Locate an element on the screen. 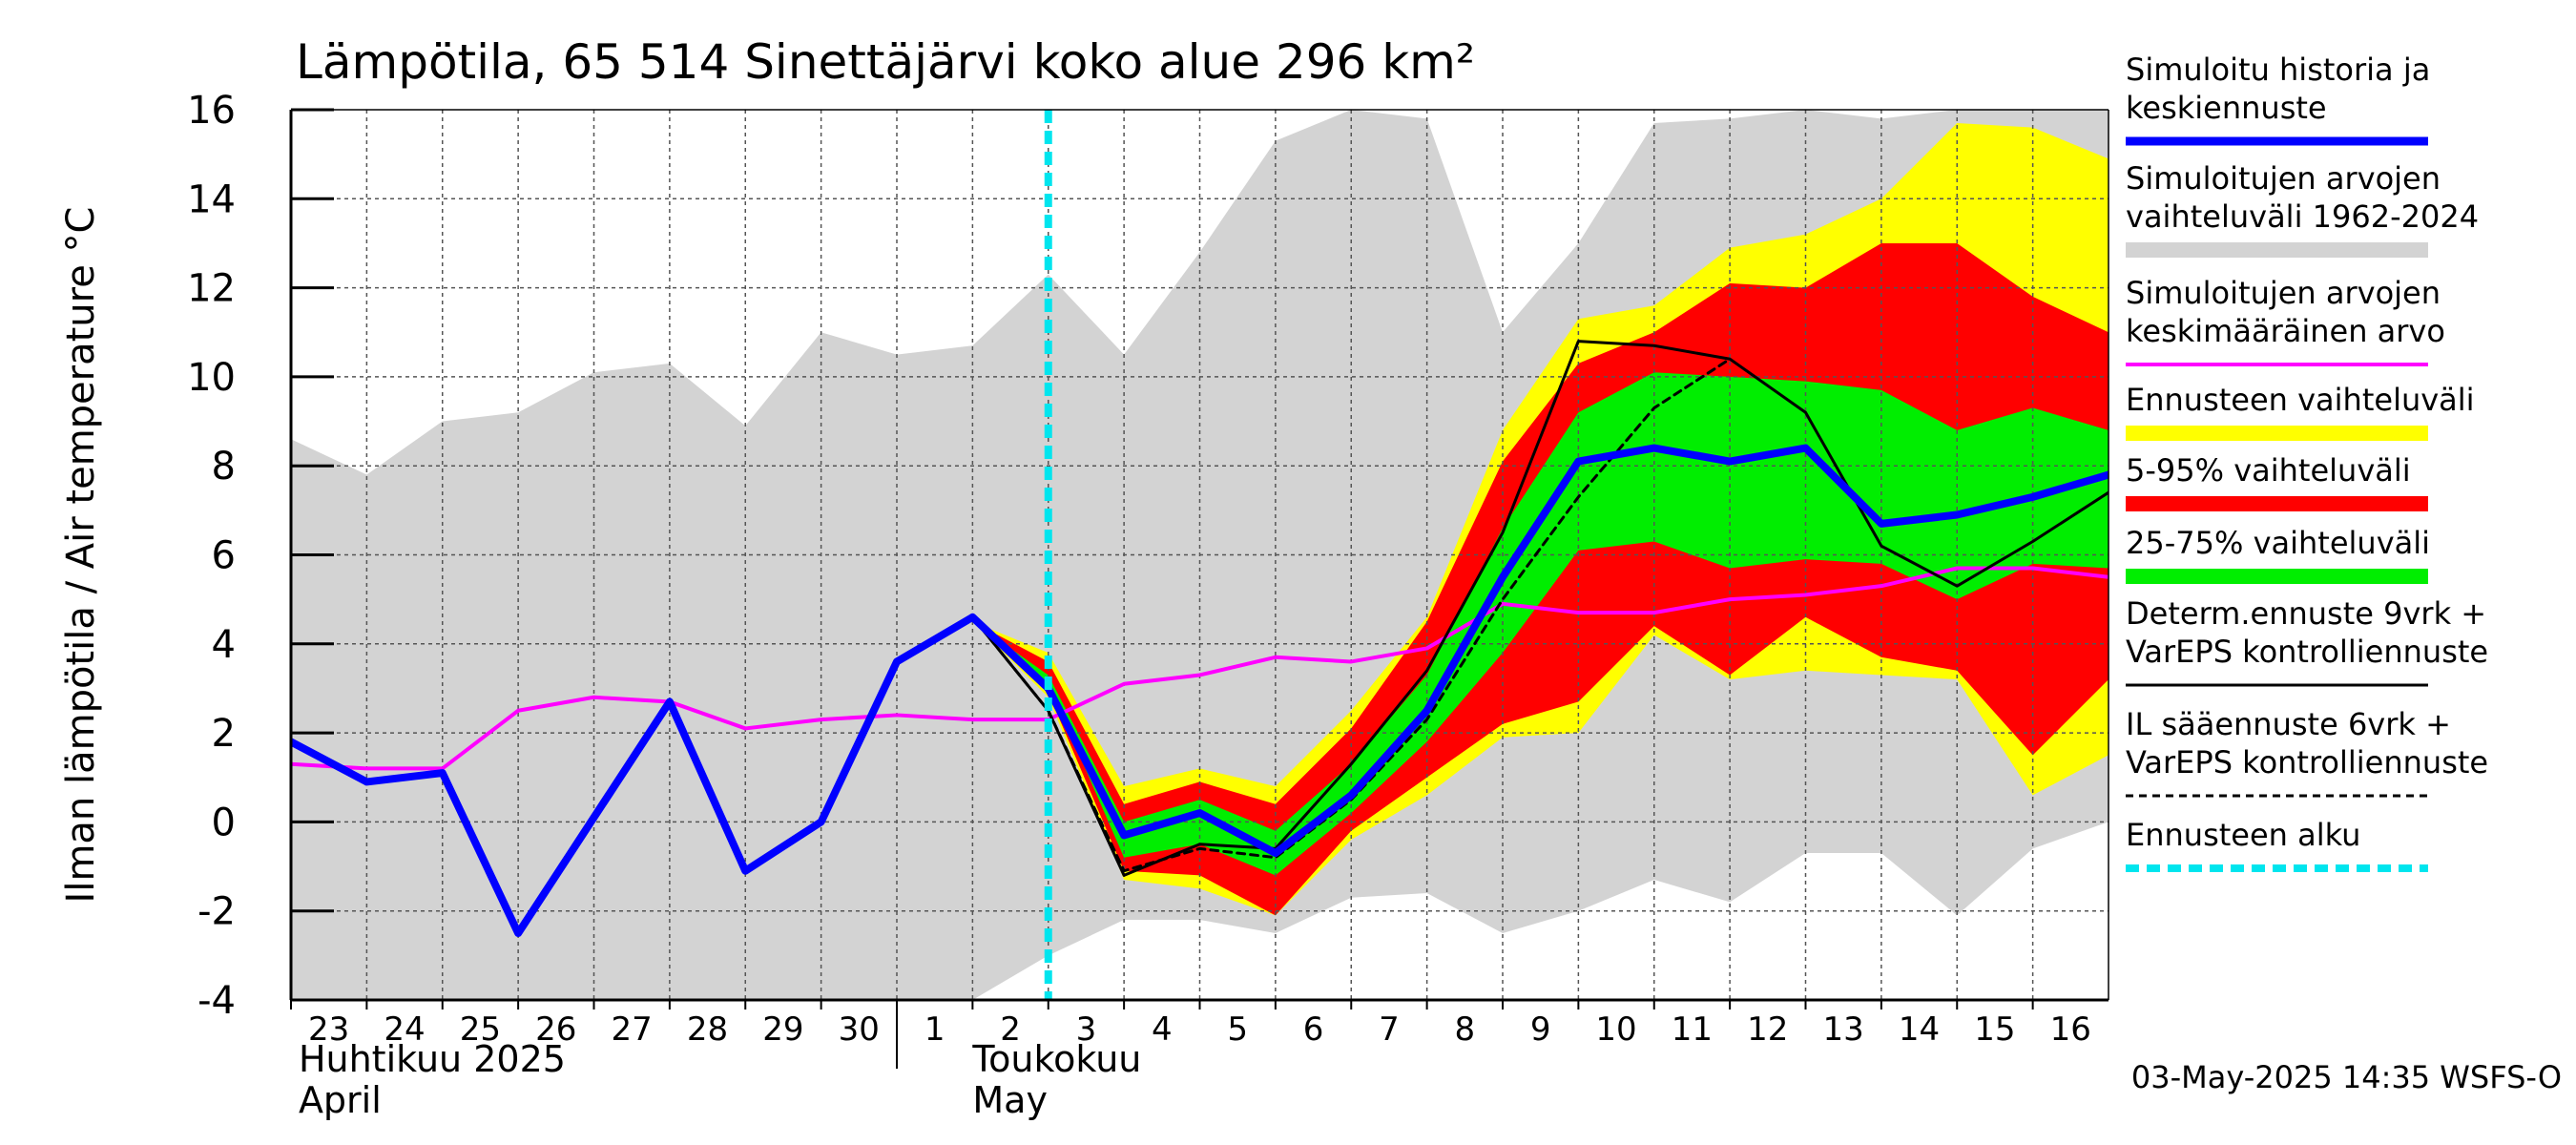 The height and width of the screenshot is (1145, 2576). mean-series-line is located at coordinates (1200, 668).